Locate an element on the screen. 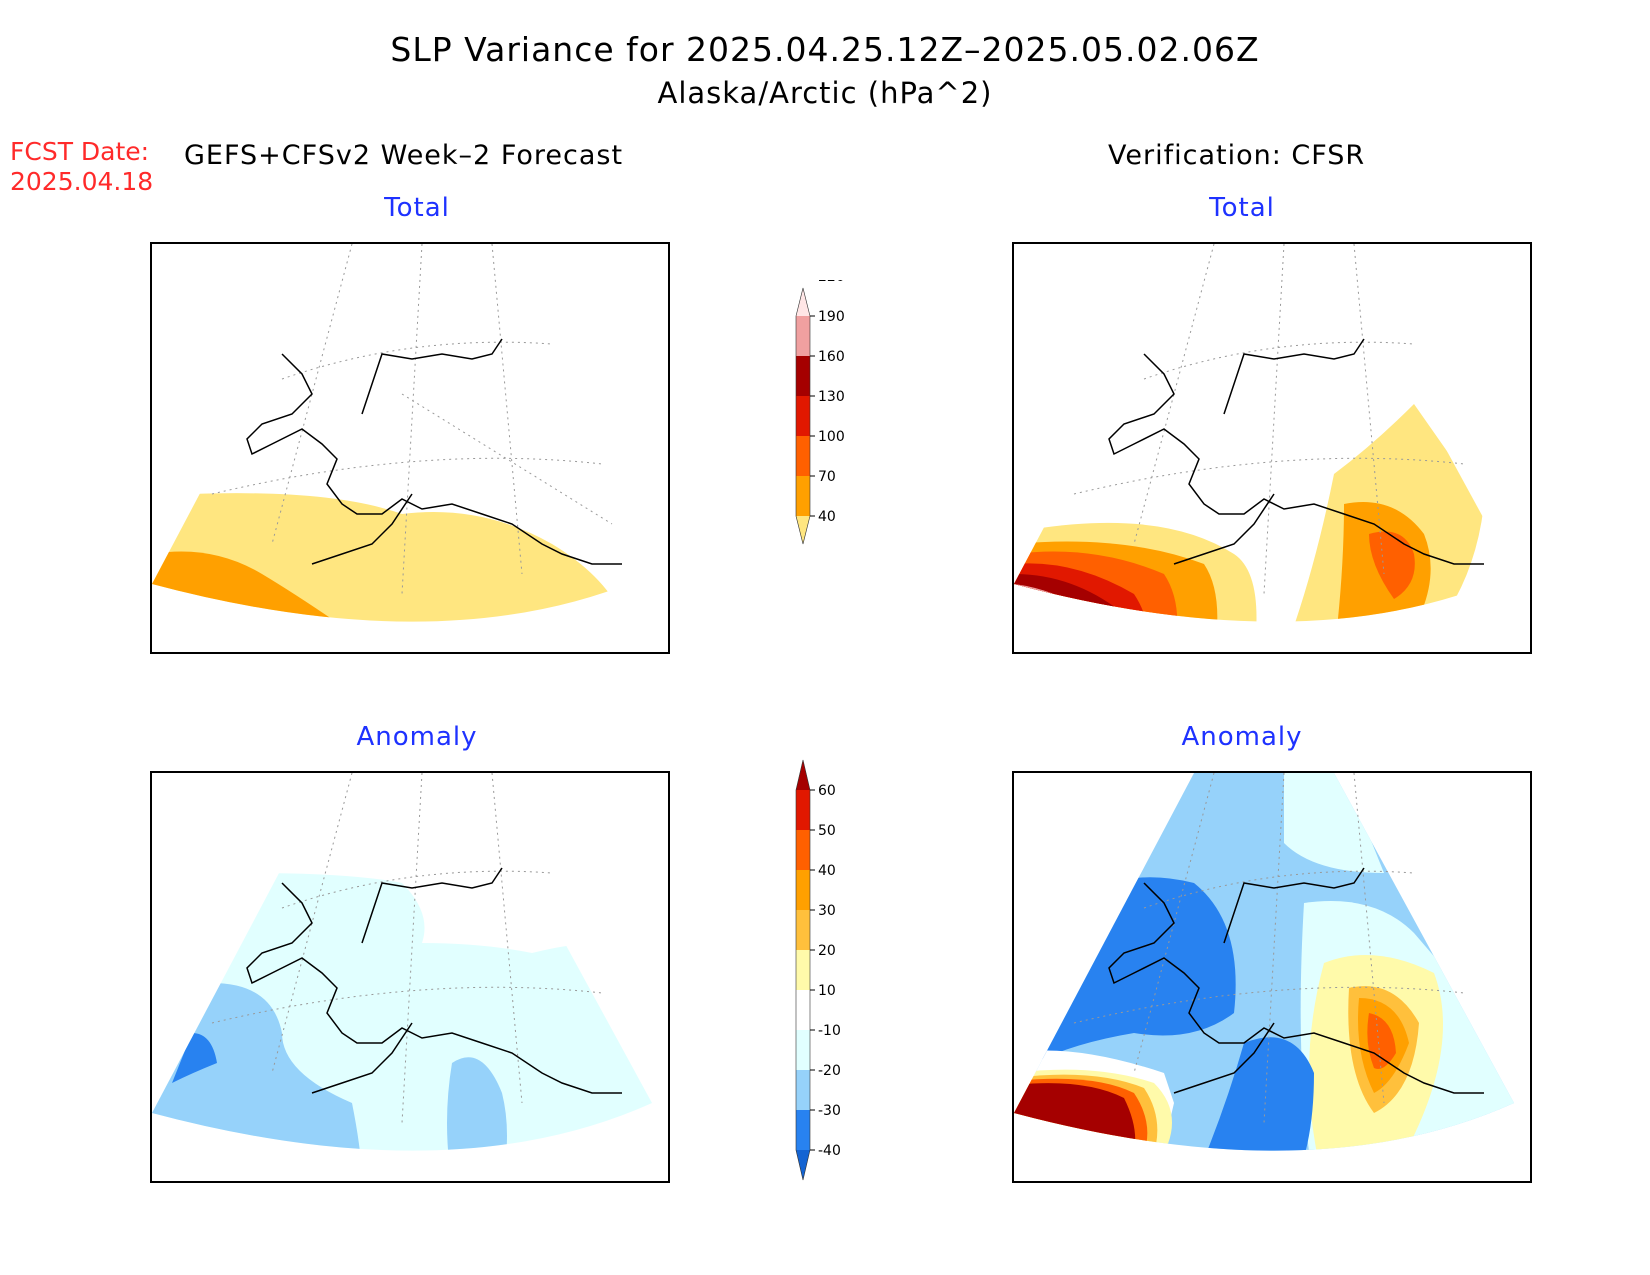 This screenshot has width=1650, height=1275. total-colorbar-tick-label: 160 is located at coordinates (831, 357).